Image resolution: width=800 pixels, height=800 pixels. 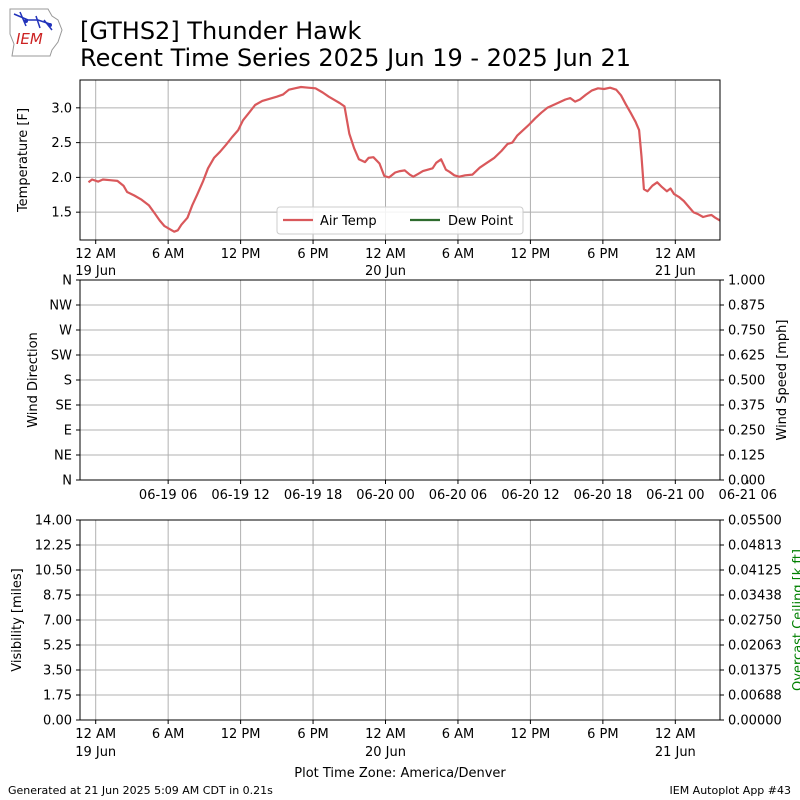 What do you see at coordinates (57, 646) in the screenshot?
I see `visibility-tick-label: 5.25` at bounding box center [57, 646].